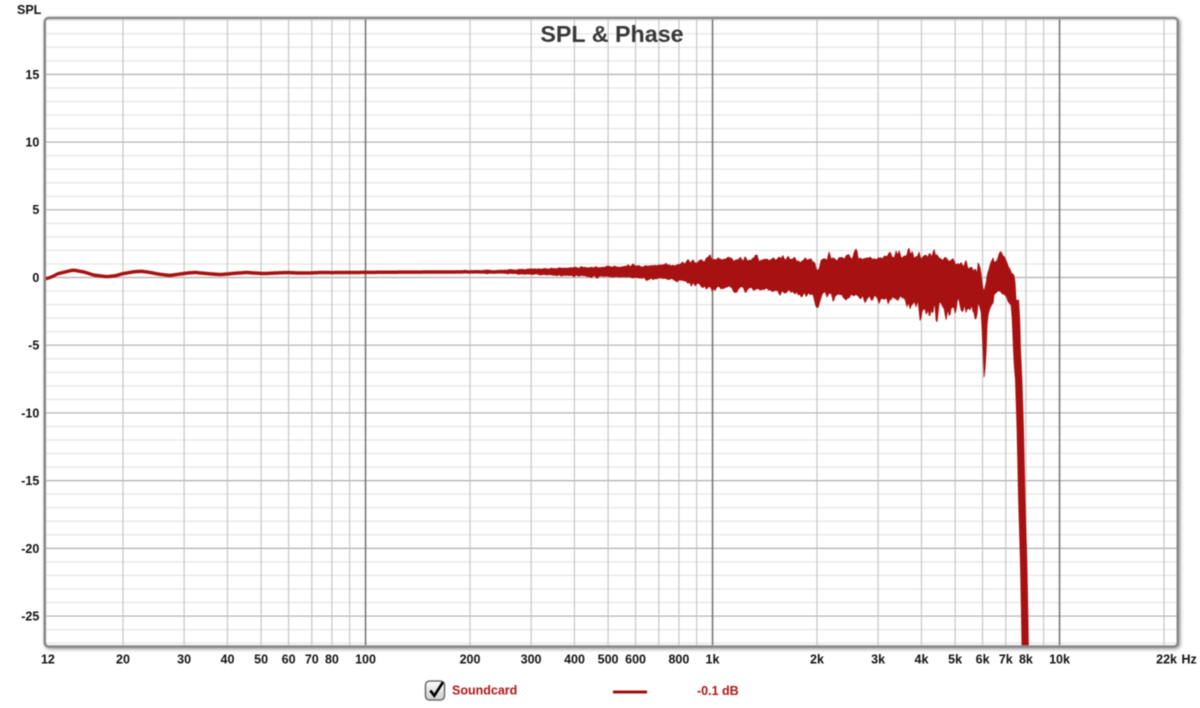 Image resolution: width=1200 pixels, height=708 pixels. I want to click on svg-text: 10, so click(32, 143).